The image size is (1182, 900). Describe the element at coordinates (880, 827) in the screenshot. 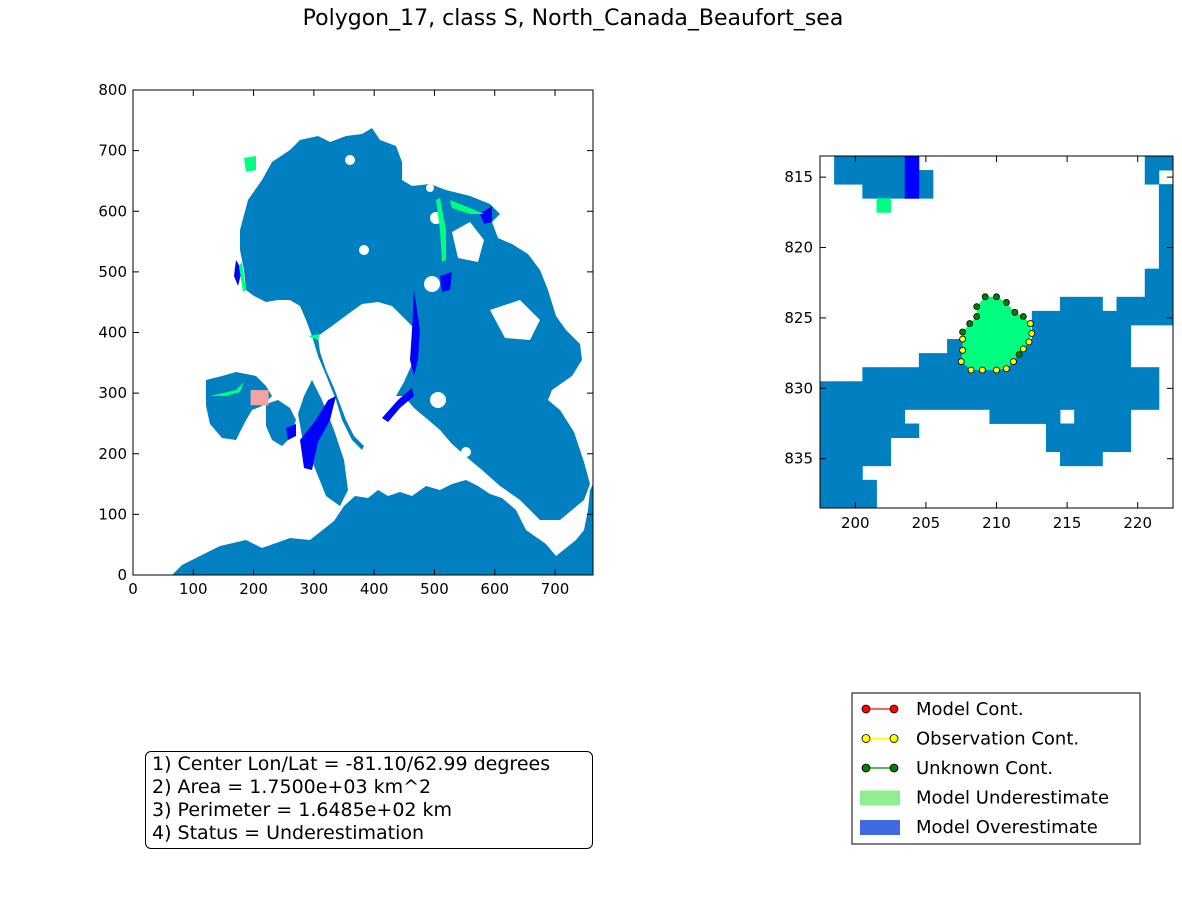

I see `legend-patch` at that location.